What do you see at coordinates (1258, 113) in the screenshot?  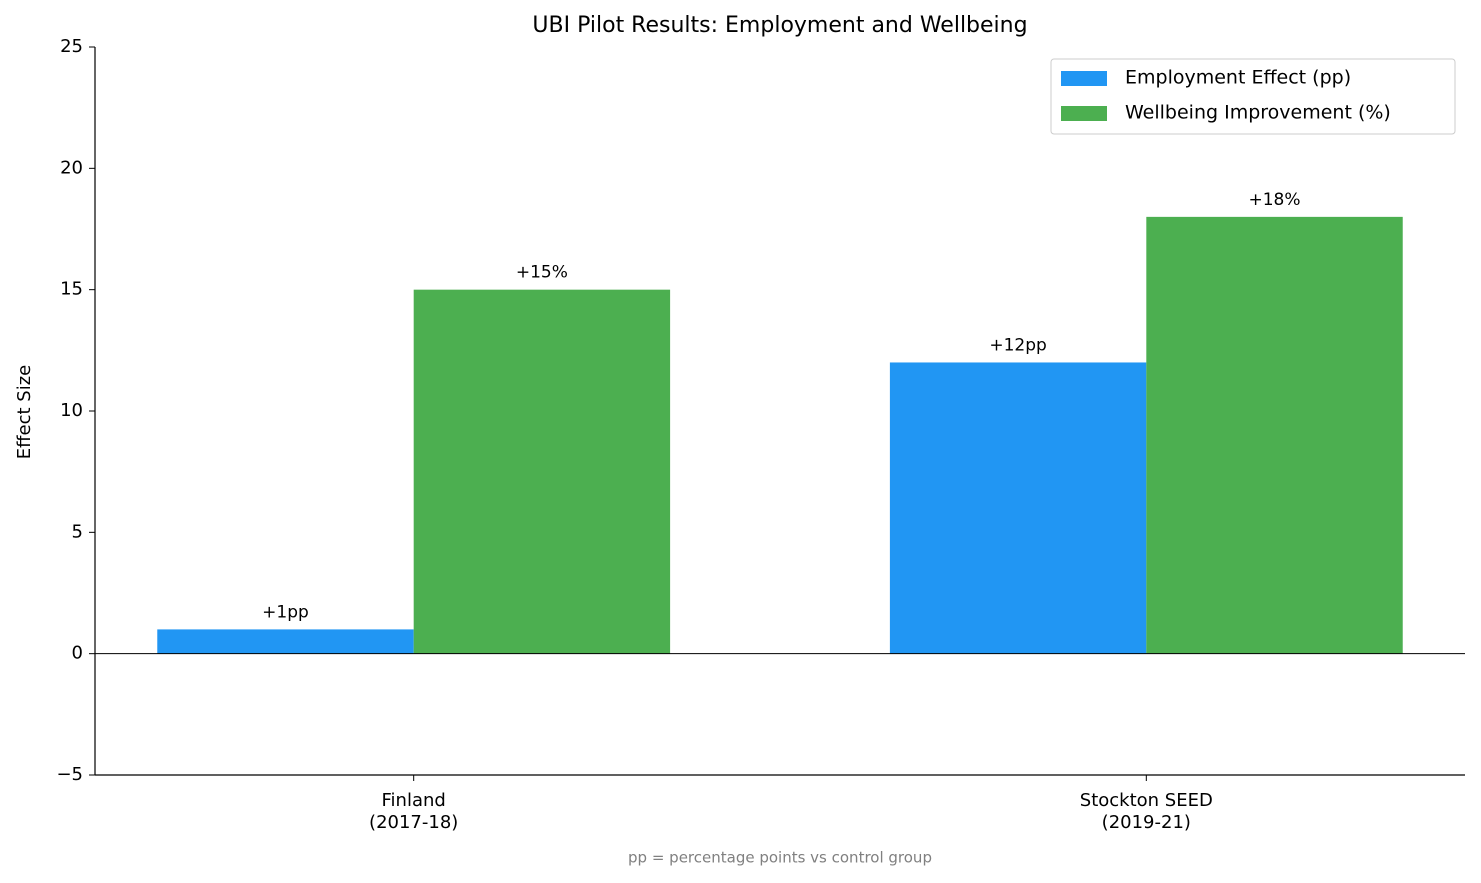 I see `legend-label: Wellbeing Improvement (%)` at bounding box center [1258, 113].